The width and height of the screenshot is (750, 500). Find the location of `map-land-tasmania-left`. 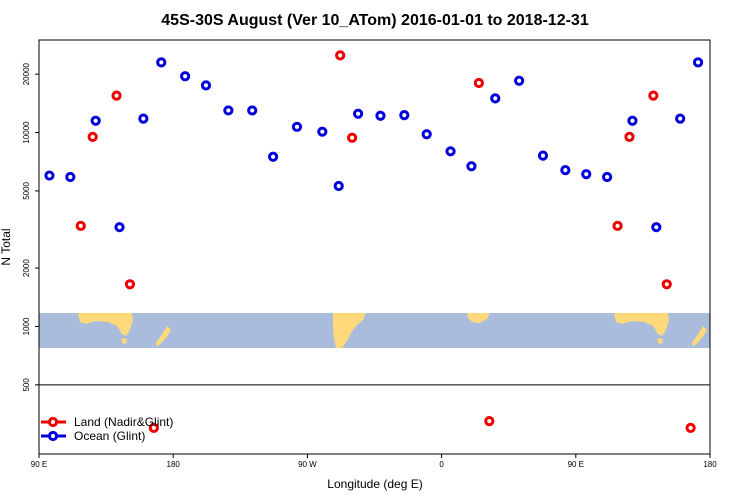

map-land-tasmania-left is located at coordinates (124, 341).